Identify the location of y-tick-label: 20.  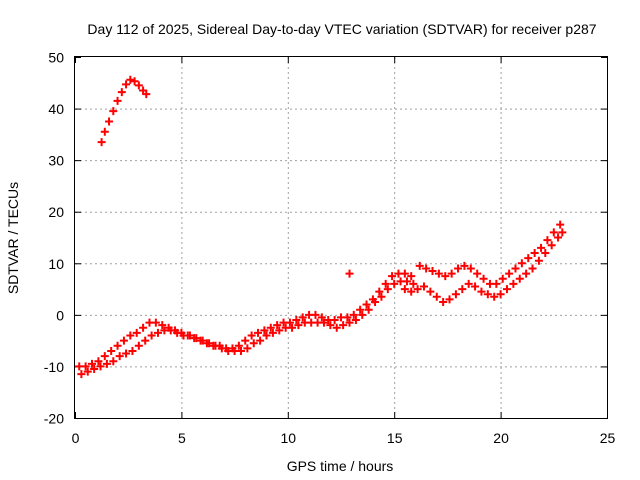
(56, 212).